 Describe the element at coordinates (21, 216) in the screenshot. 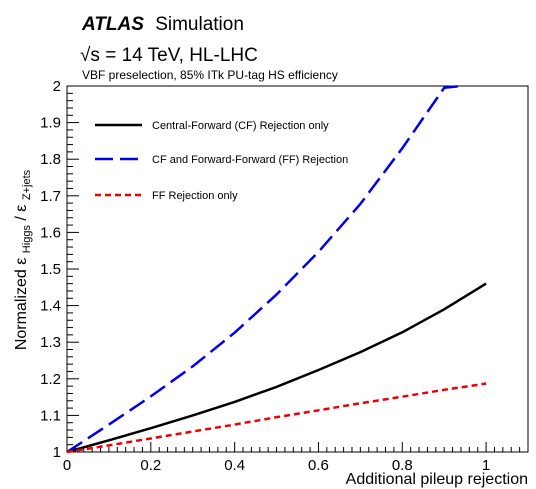

I see `y-title-slash: /` at that location.